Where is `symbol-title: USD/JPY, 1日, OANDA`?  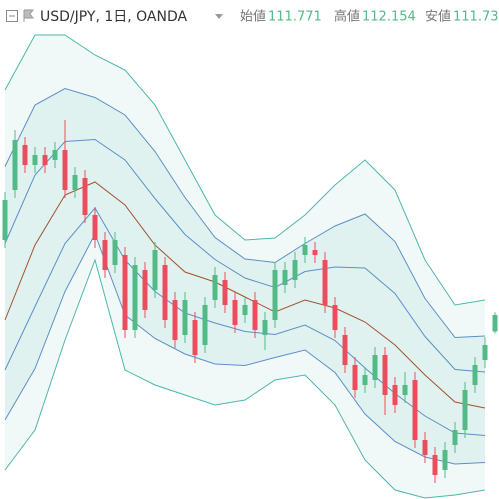 symbol-title: USD/JPY, 1日, OANDA is located at coordinates (114, 17).